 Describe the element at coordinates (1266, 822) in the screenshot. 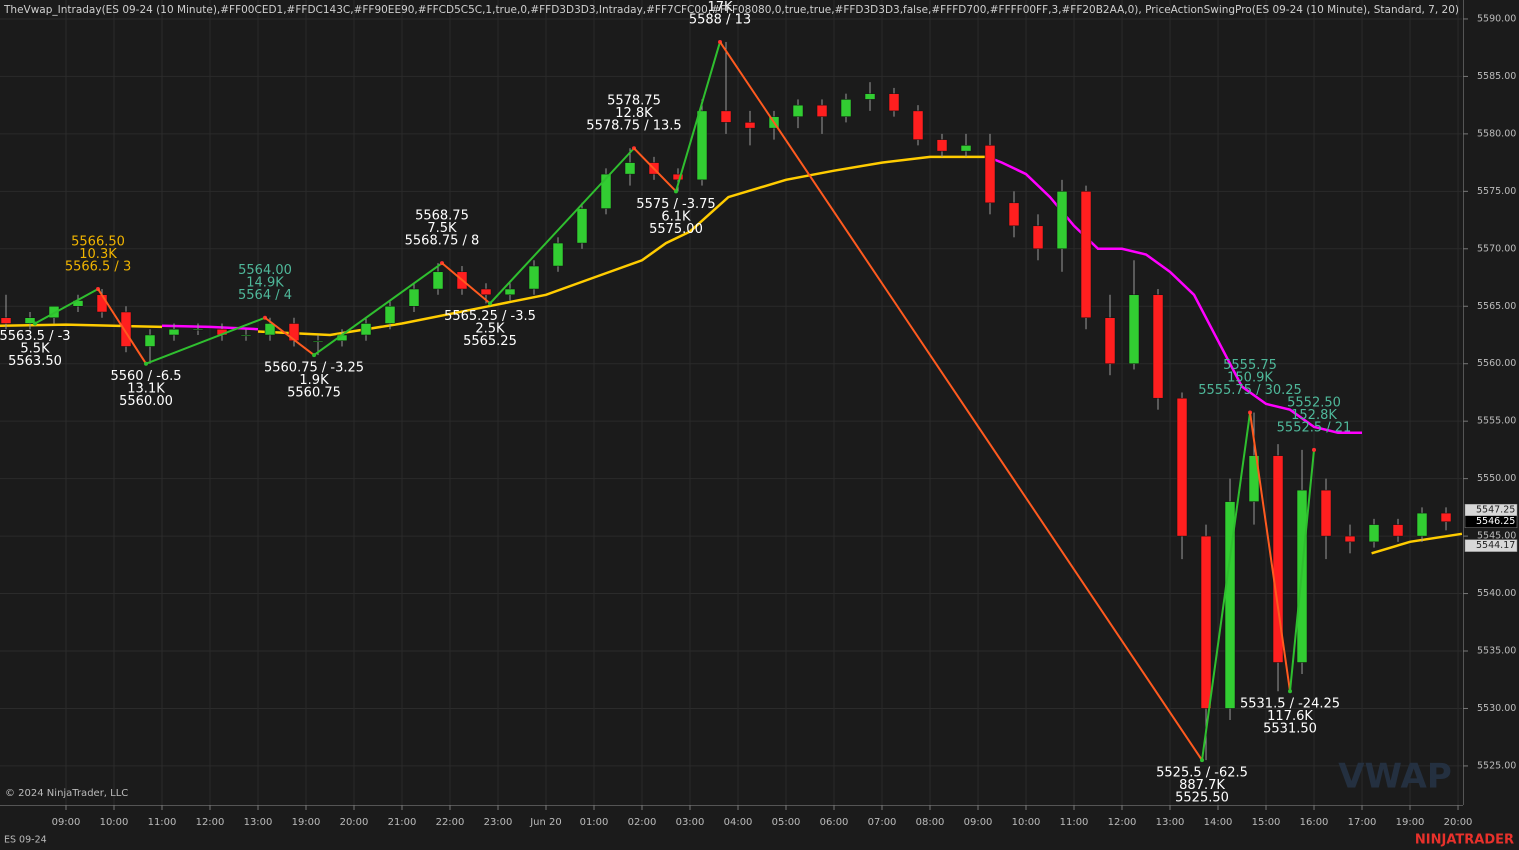

I see `x-tick-label: 15:00` at that location.